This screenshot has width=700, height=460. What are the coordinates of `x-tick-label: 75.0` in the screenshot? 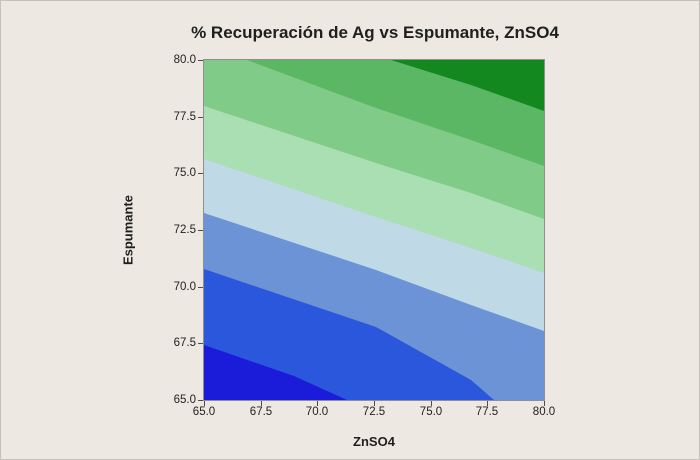 It's located at (431, 412).